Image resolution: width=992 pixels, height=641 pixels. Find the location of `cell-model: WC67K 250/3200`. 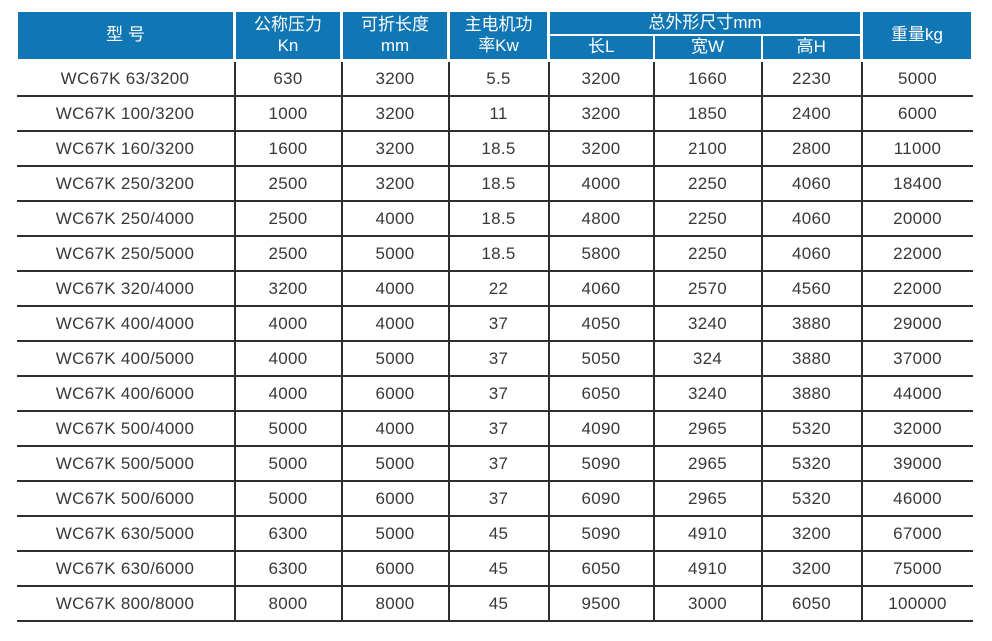

cell-model: WC67K 250/3200 is located at coordinates (126, 183).